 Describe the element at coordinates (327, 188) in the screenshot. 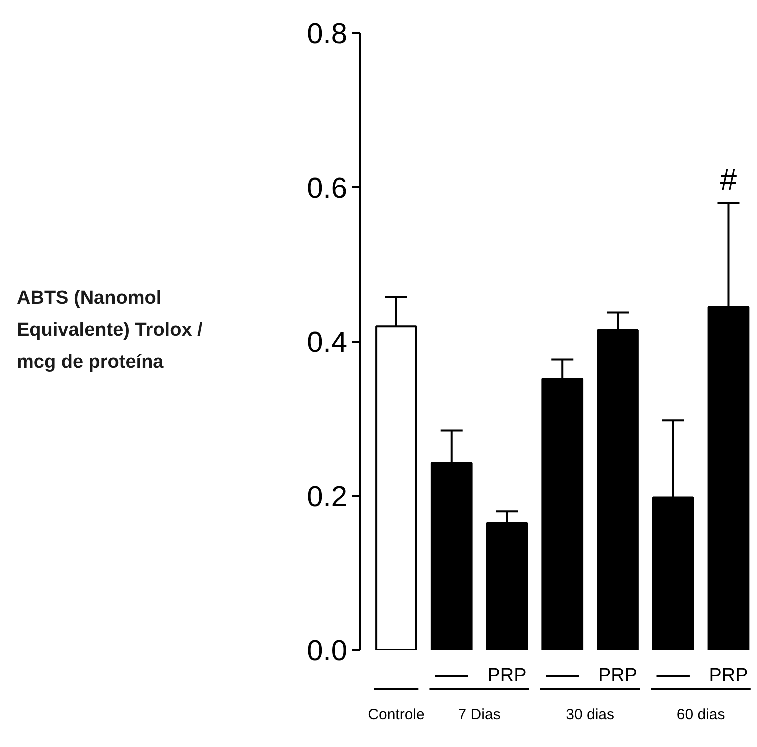

I see `y-tick-label: 0.6` at that location.